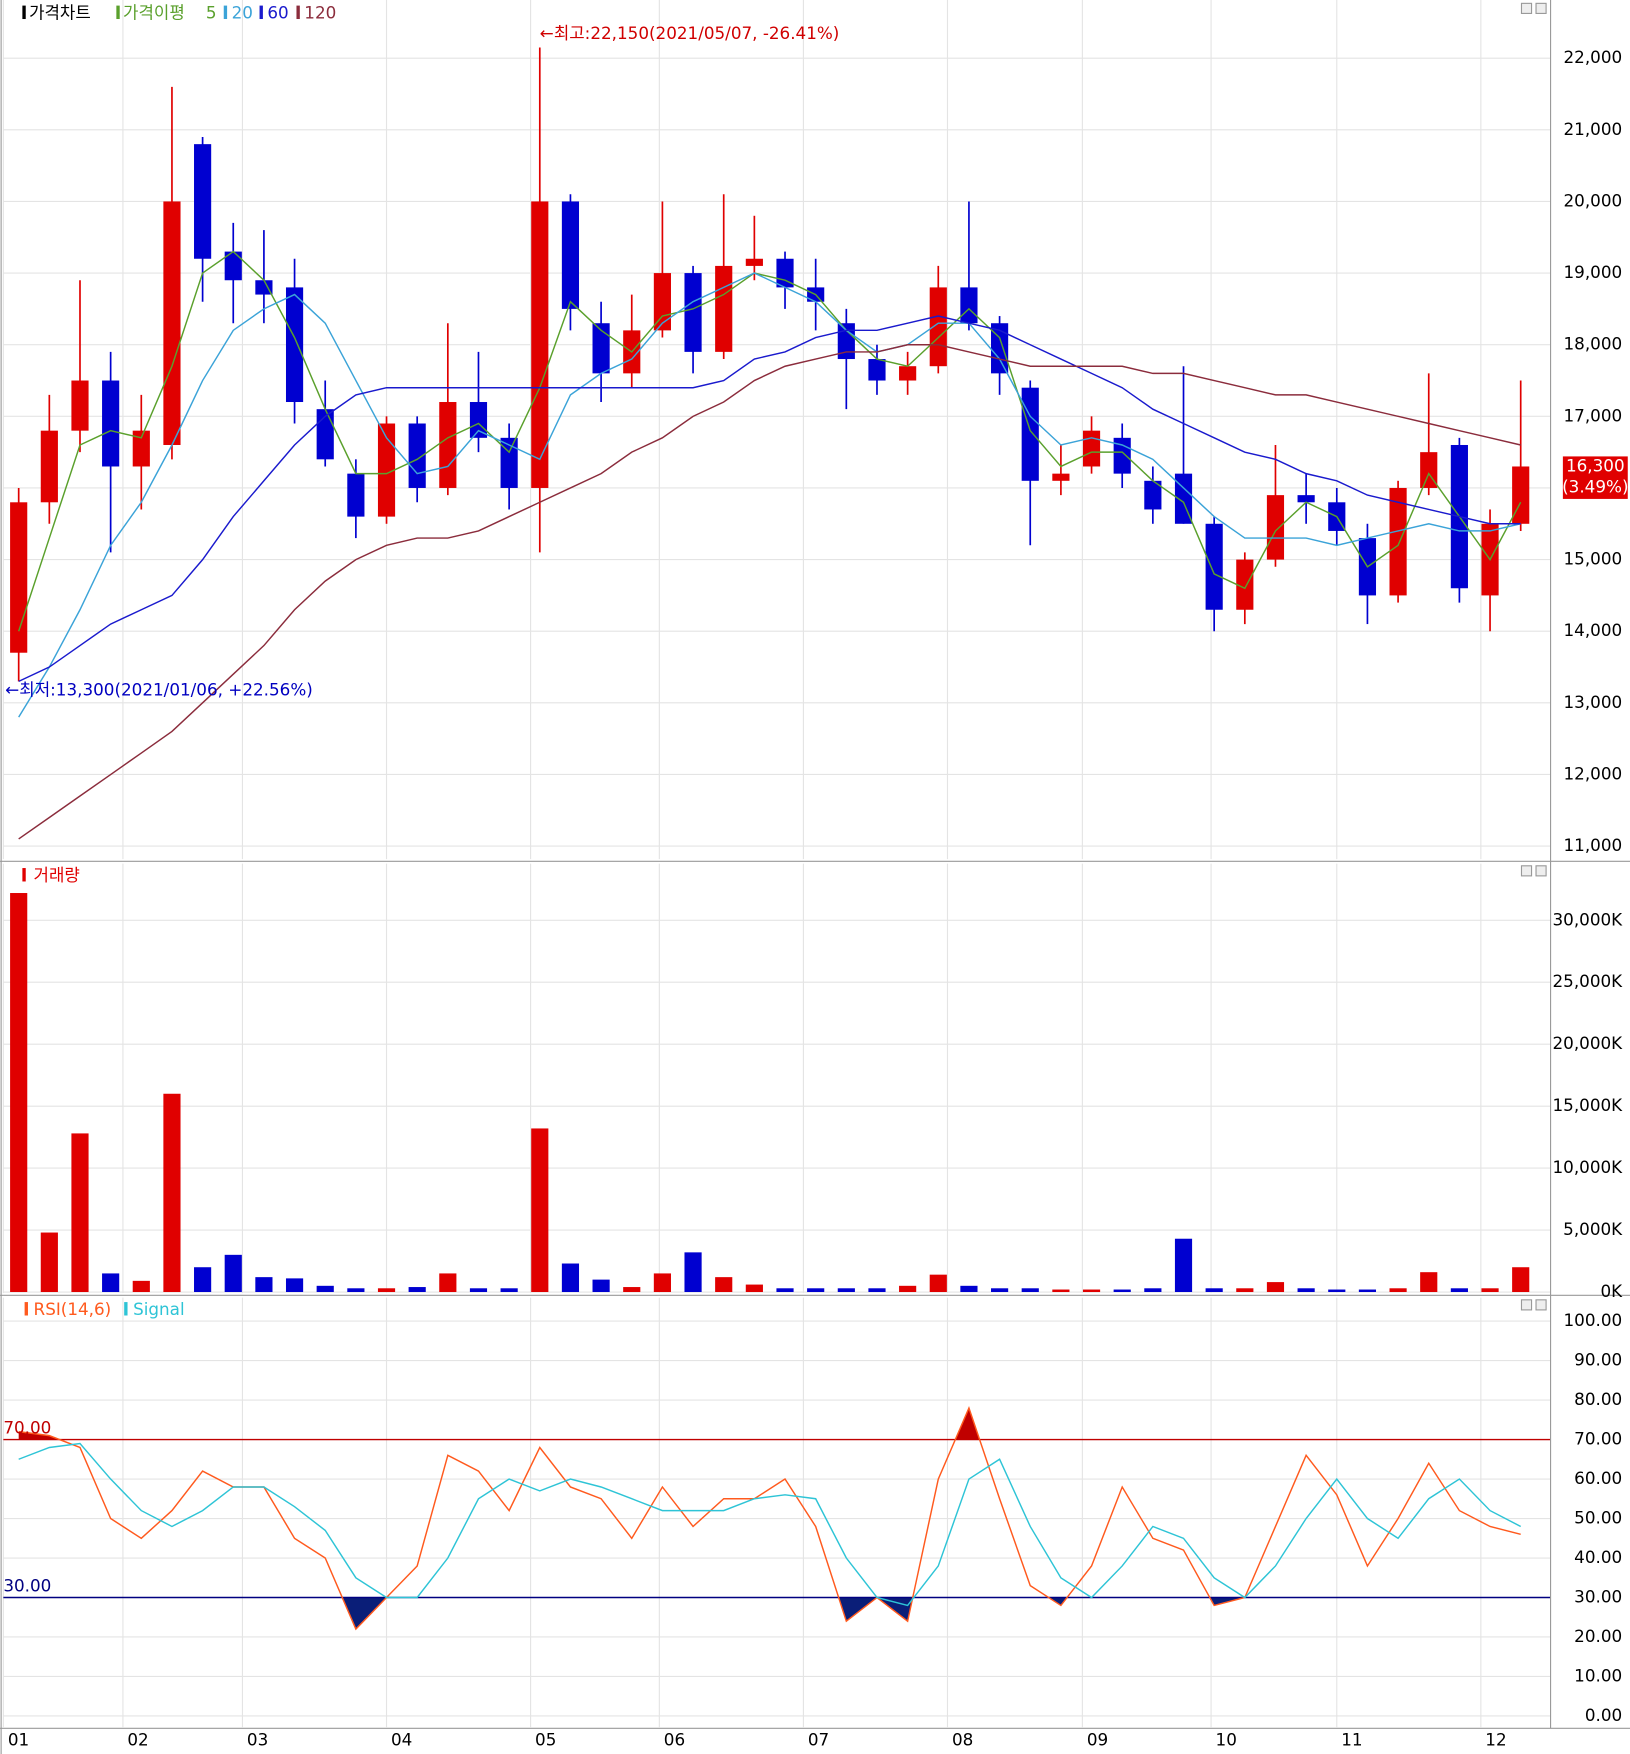 The image size is (1630, 1754). Describe the element at coordinates (545, 1740) in the screenshot. I see `x-tick-label: 05` at that location.